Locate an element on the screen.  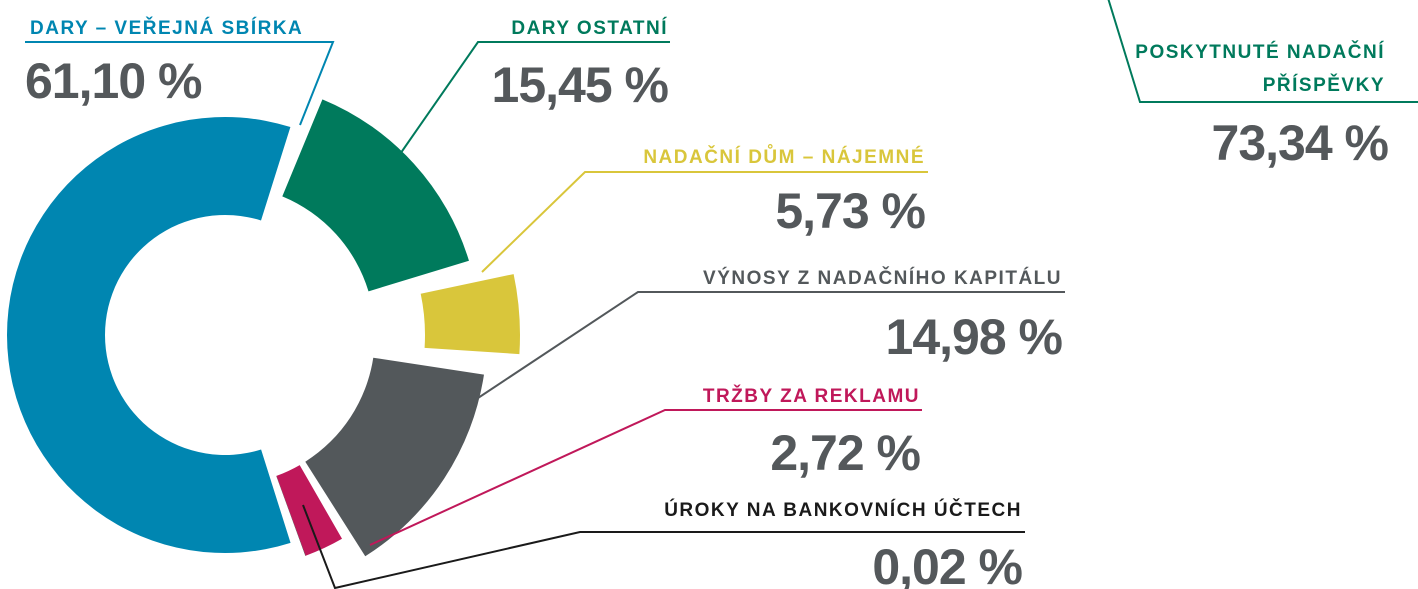
category-label: VÝNOSY Z NADAČNÍHO KAPITÁLU is located at coordinates (882, 278).